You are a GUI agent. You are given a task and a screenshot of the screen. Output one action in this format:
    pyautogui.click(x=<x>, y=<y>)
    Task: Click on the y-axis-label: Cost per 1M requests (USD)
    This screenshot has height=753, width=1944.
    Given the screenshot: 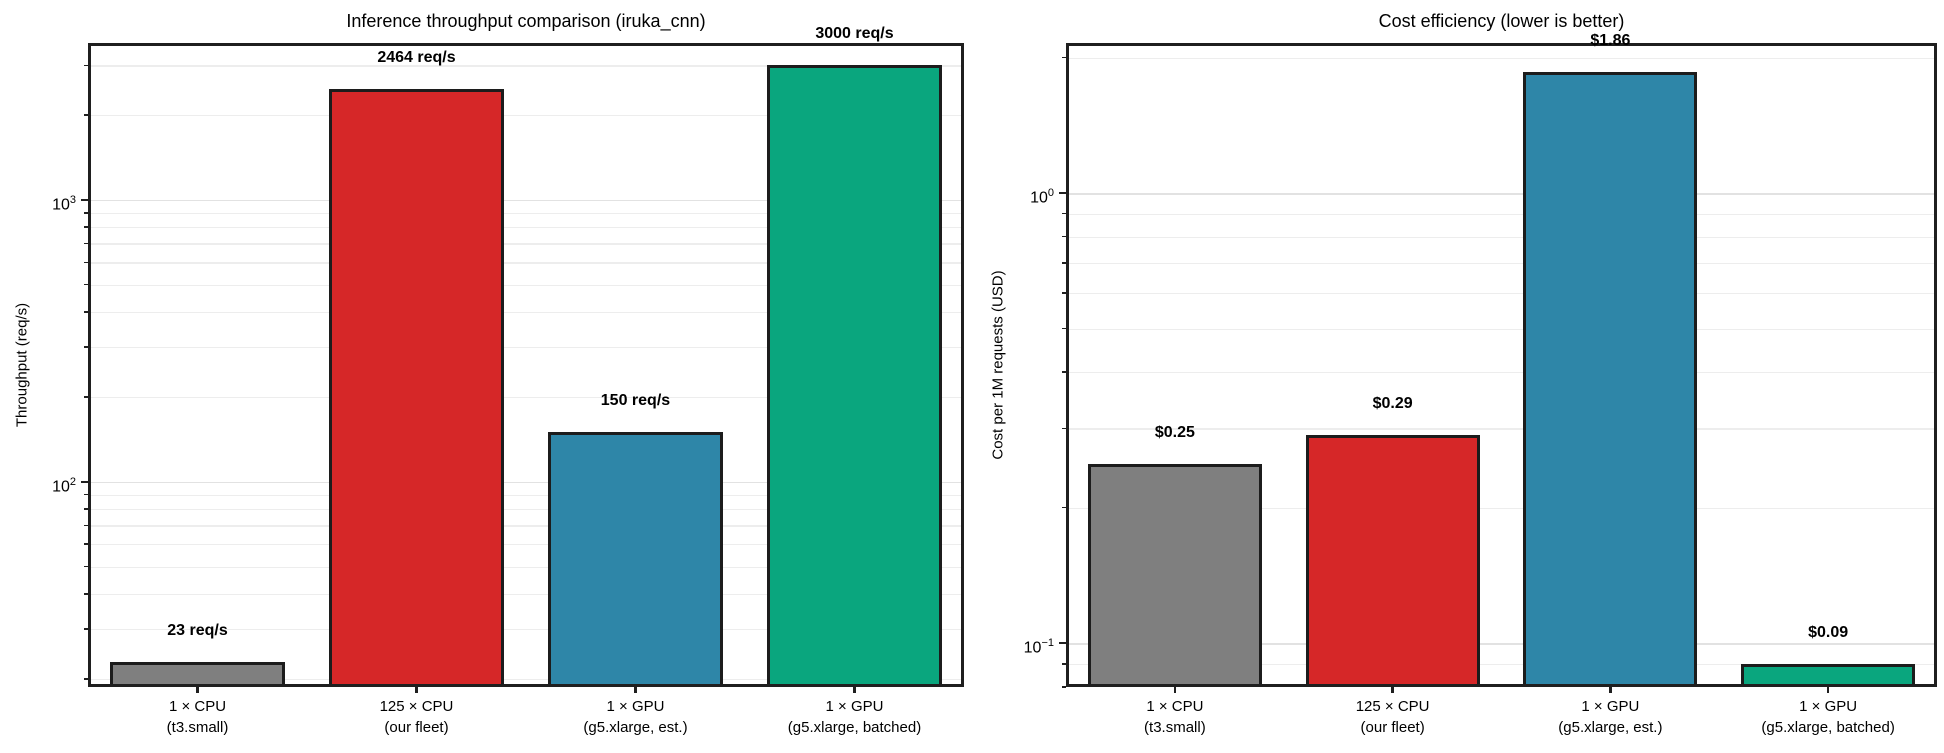 What is the action you would take?
    pyautogui.click(x=998, y=365)
    